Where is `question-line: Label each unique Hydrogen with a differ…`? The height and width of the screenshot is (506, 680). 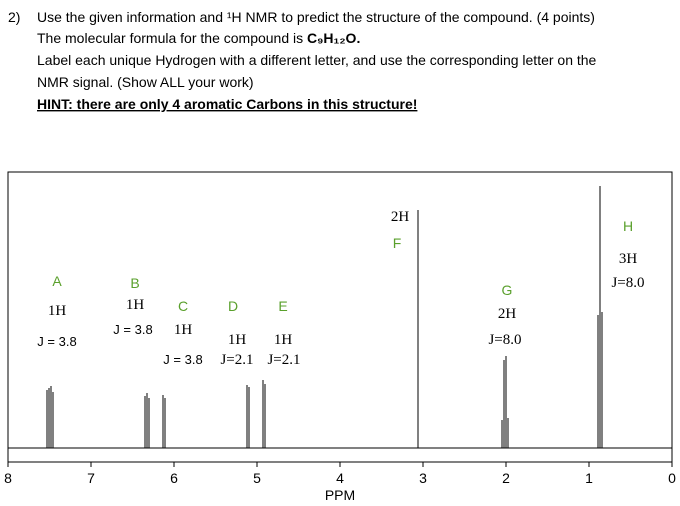
question-line: Label each unique Hydrogen with a differ… is located at coordinates (317, 60).